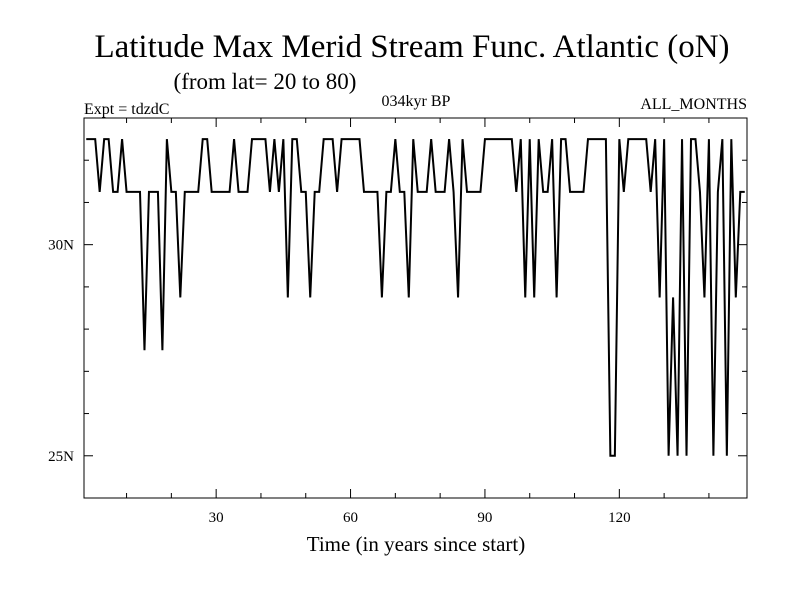 The height and width of the screenshot is (600, 800). Describe the element at coordinates (416, 544) in the screenshot. I see `x-axis-label: Time (in years since start)` at that location.